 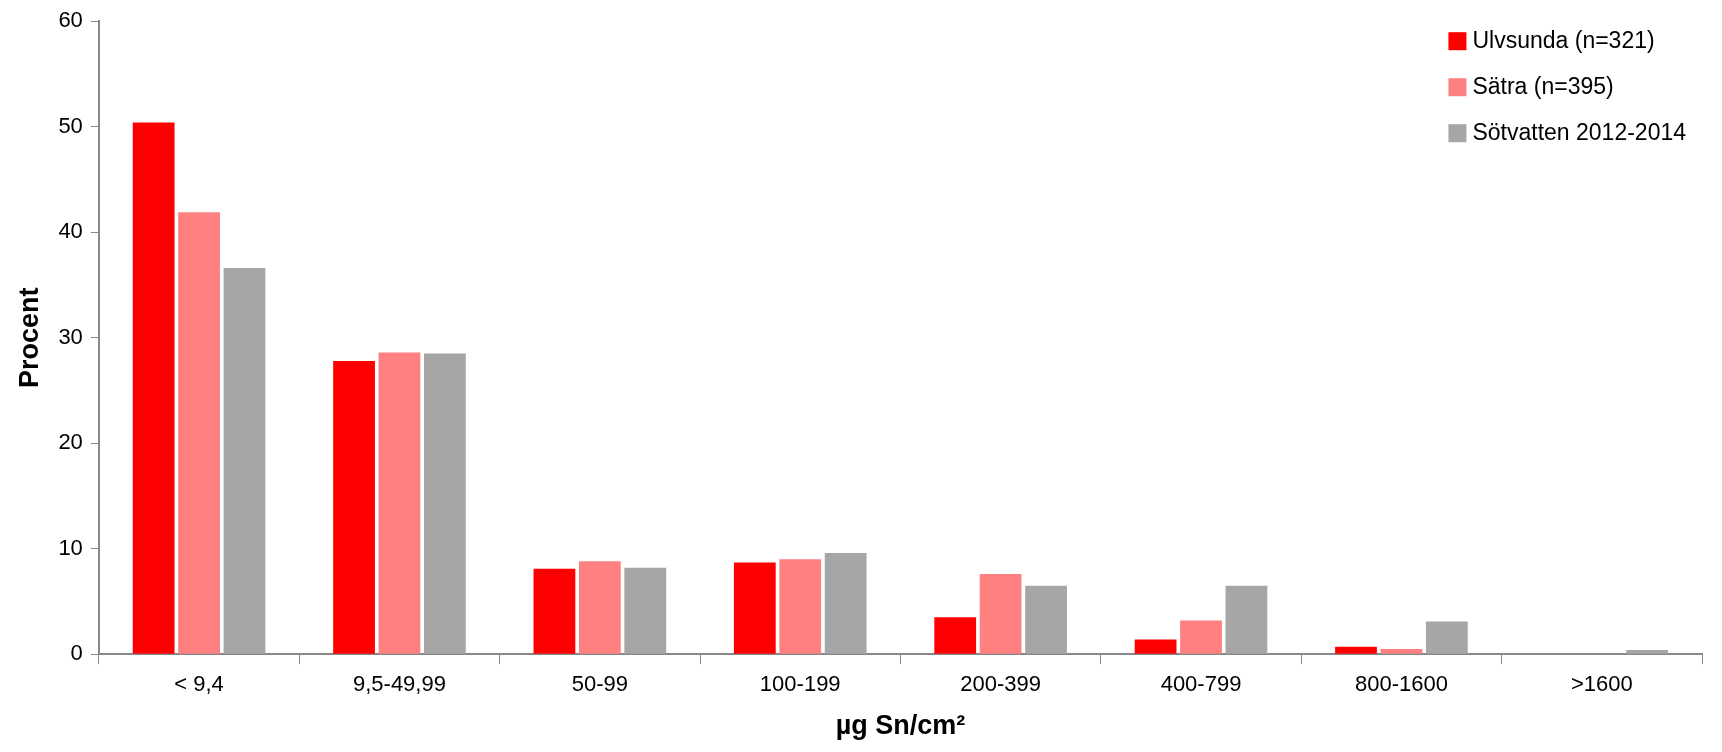 I want to click on legend-label: Sötvatten 2012-2014, so click(x=1579, y=131).